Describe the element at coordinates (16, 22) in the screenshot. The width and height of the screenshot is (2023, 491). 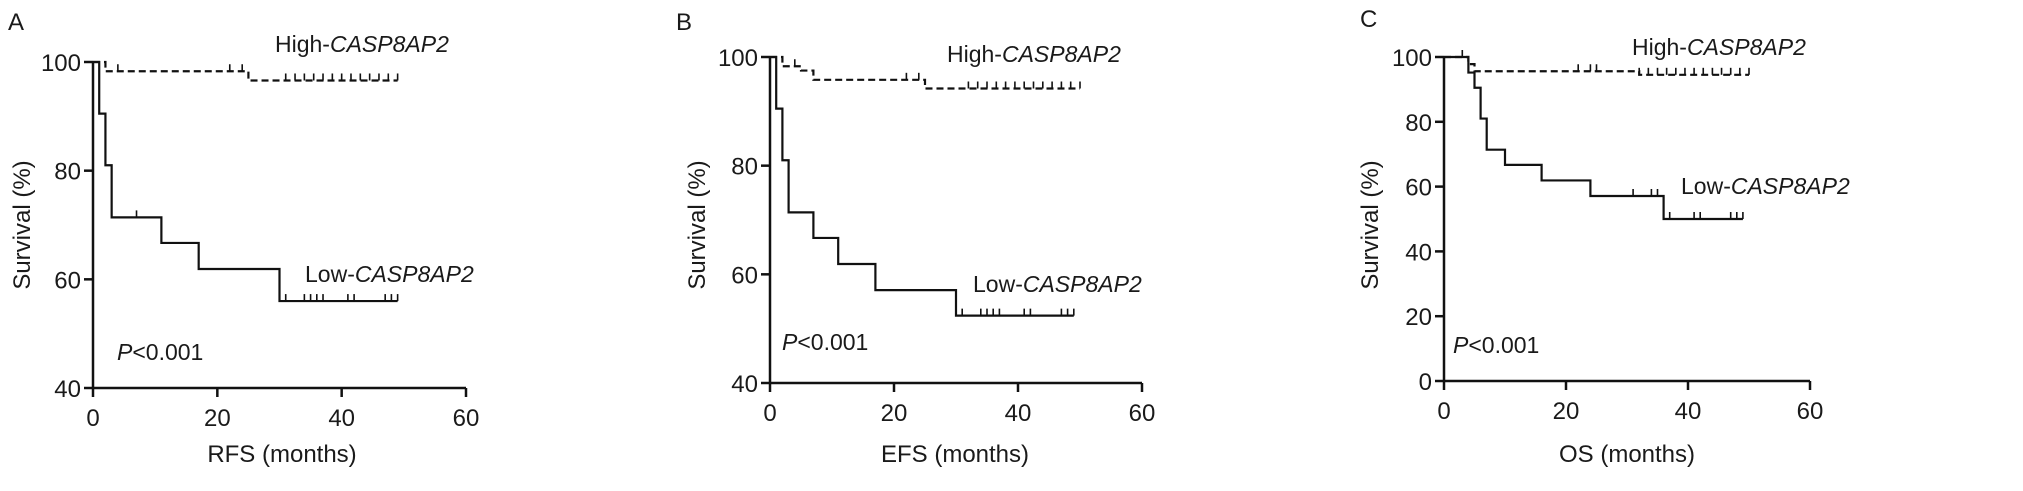
I see `panel-label: A` at that location.